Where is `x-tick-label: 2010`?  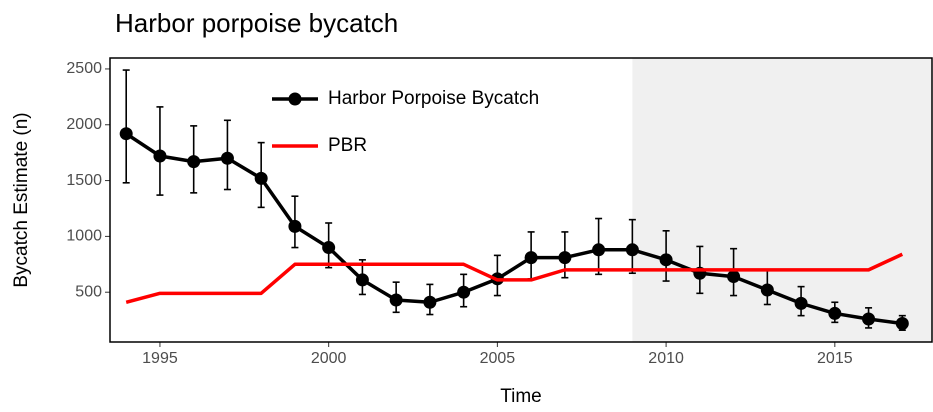 x-tick-label: 2010 is located at coordinates (666, 358).